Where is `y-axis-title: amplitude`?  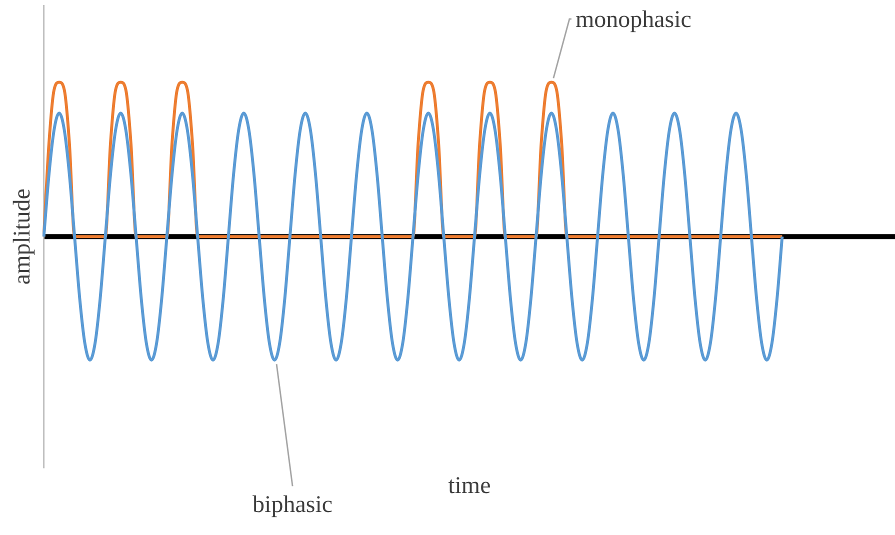 y-axis-title: amplitude is located at coordinates (23, 236).